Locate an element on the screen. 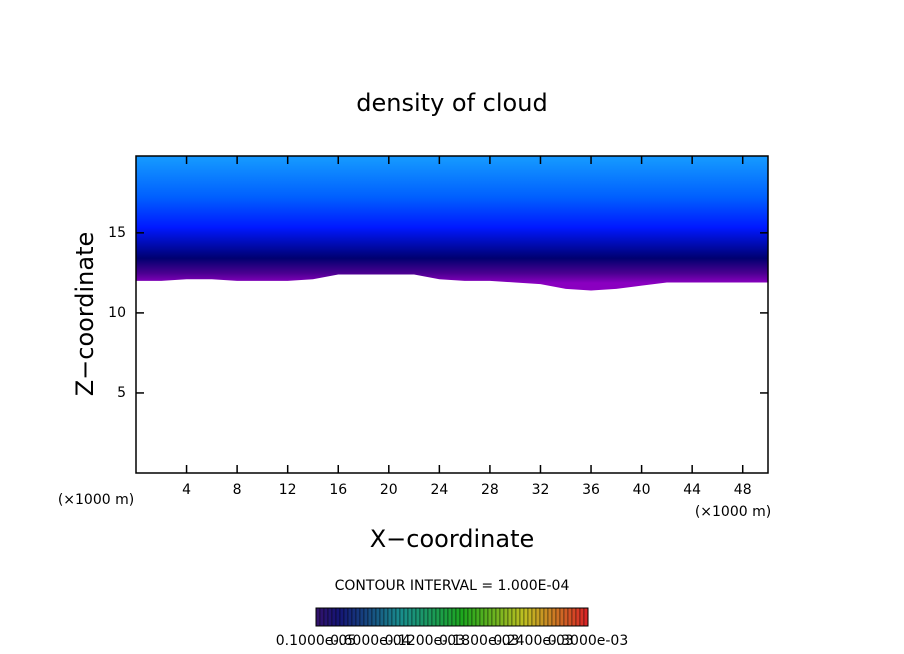  colorbar-frame is located at coordinates (452, 617).